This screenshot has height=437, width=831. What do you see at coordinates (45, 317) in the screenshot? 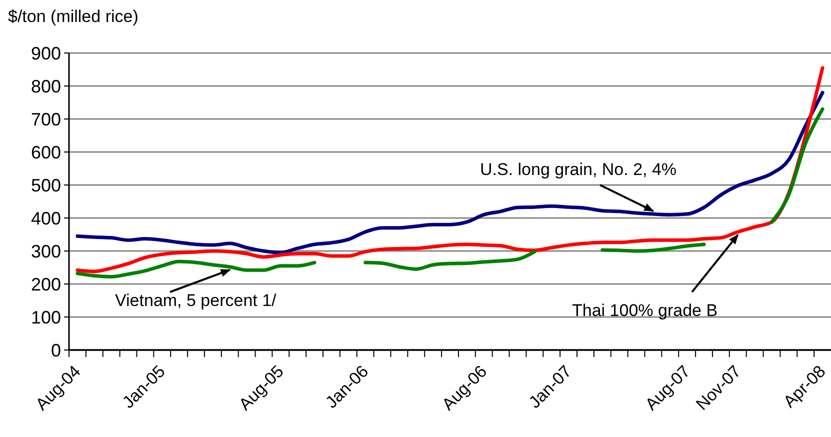
I see `y-tick-label: 100` at bounding box center [45, 317].